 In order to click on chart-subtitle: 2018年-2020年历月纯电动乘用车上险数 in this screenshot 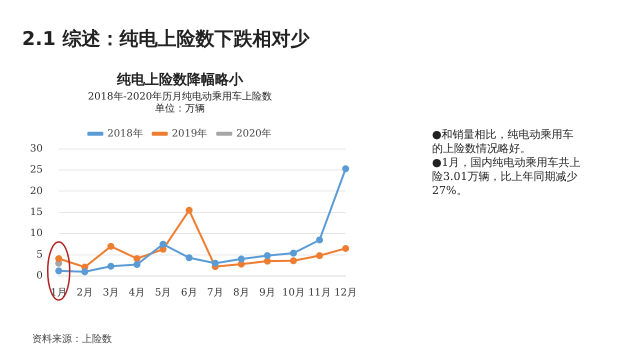, I will do `click(180, 96)`.